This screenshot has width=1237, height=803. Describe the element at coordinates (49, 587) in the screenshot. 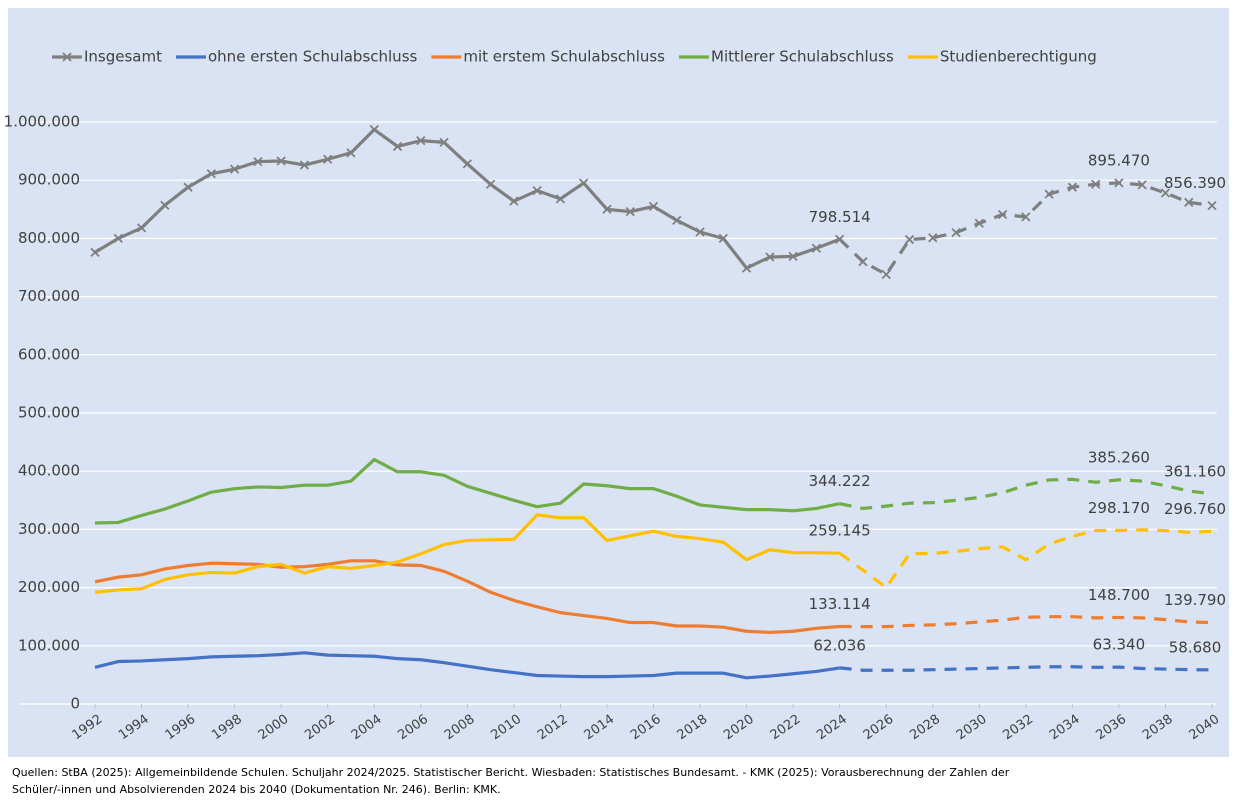

I see `y-tick-label: 200.000` at that location.